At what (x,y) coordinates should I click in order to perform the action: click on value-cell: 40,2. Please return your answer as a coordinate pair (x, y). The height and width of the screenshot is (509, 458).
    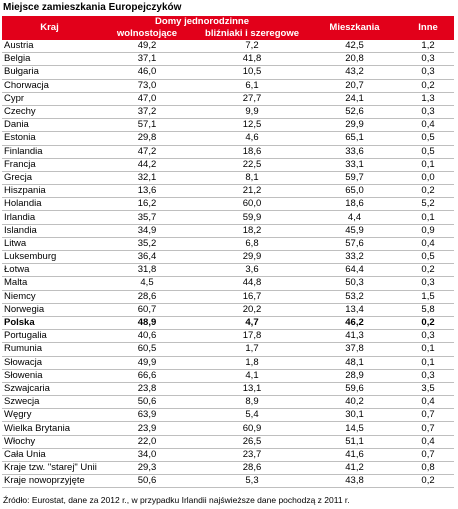
    Looking at the image, I should click on (355, 402).